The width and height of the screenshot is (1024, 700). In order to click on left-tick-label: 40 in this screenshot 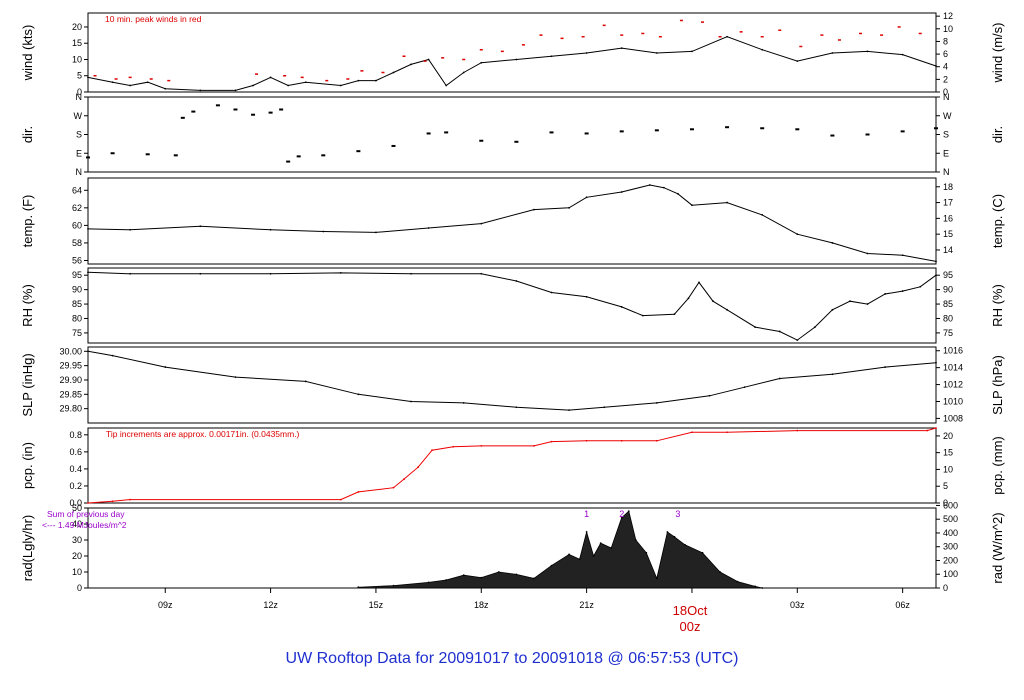, I will do `click(77, 524)`.